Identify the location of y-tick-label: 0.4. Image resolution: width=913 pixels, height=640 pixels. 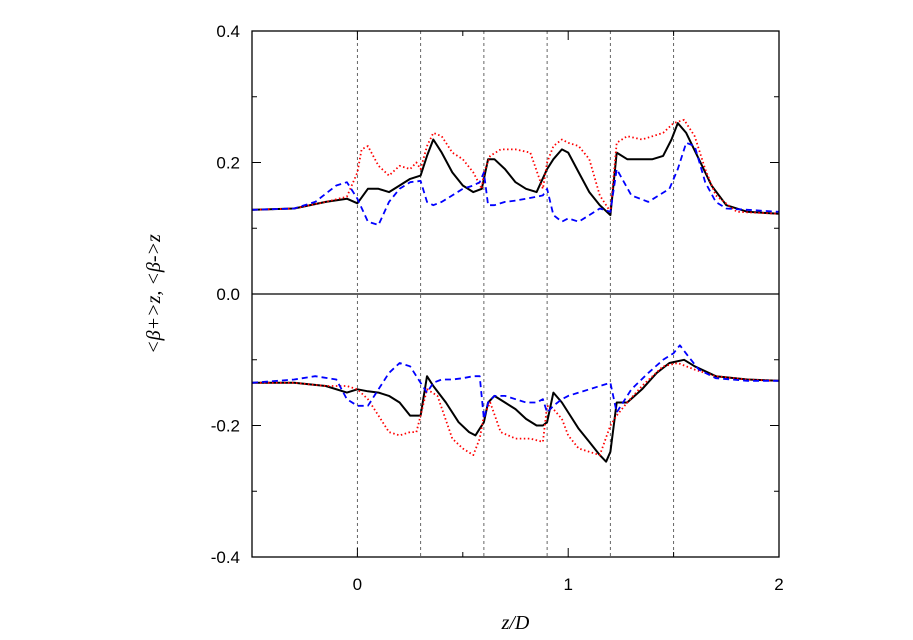
(228, 31).